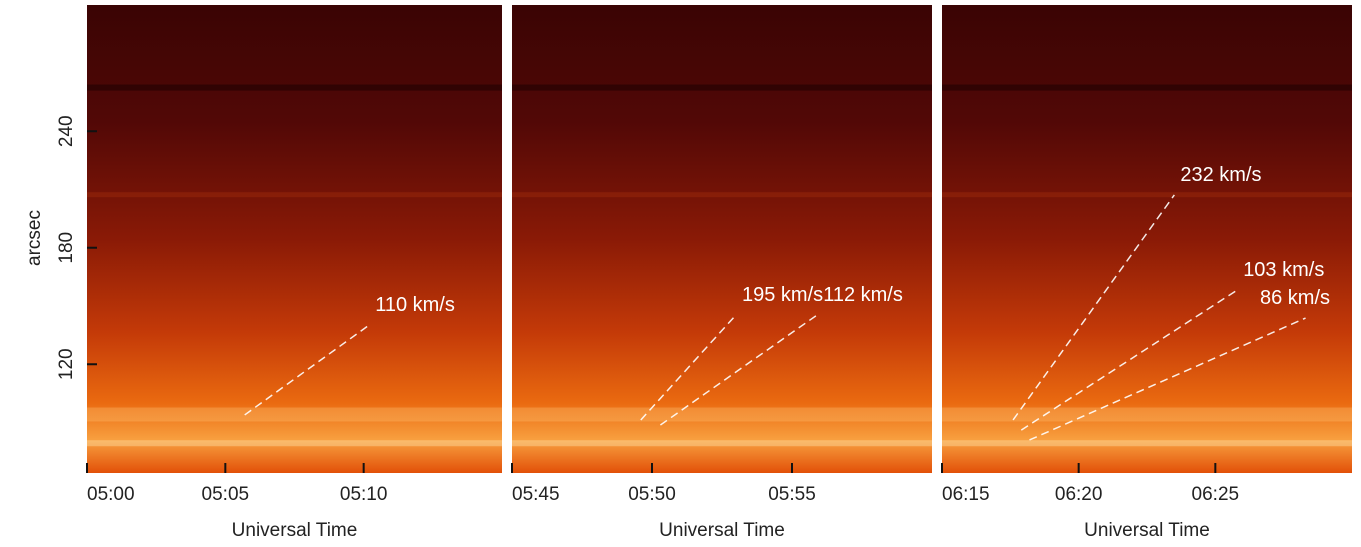  What do you see at coordinates (66, 364) in the screenshot?
I see `y-tick-label: 120` at bounding box center [66, 364].